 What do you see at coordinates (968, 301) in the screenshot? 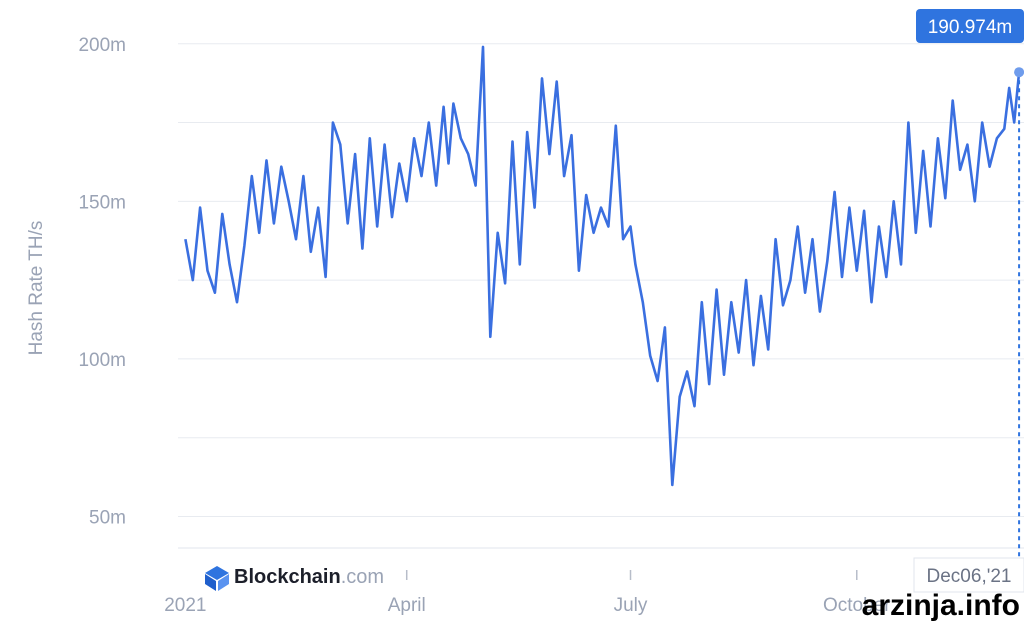
I see `hover-marker: 190.974m Dec06,'21` at bounding box center [968, 301].